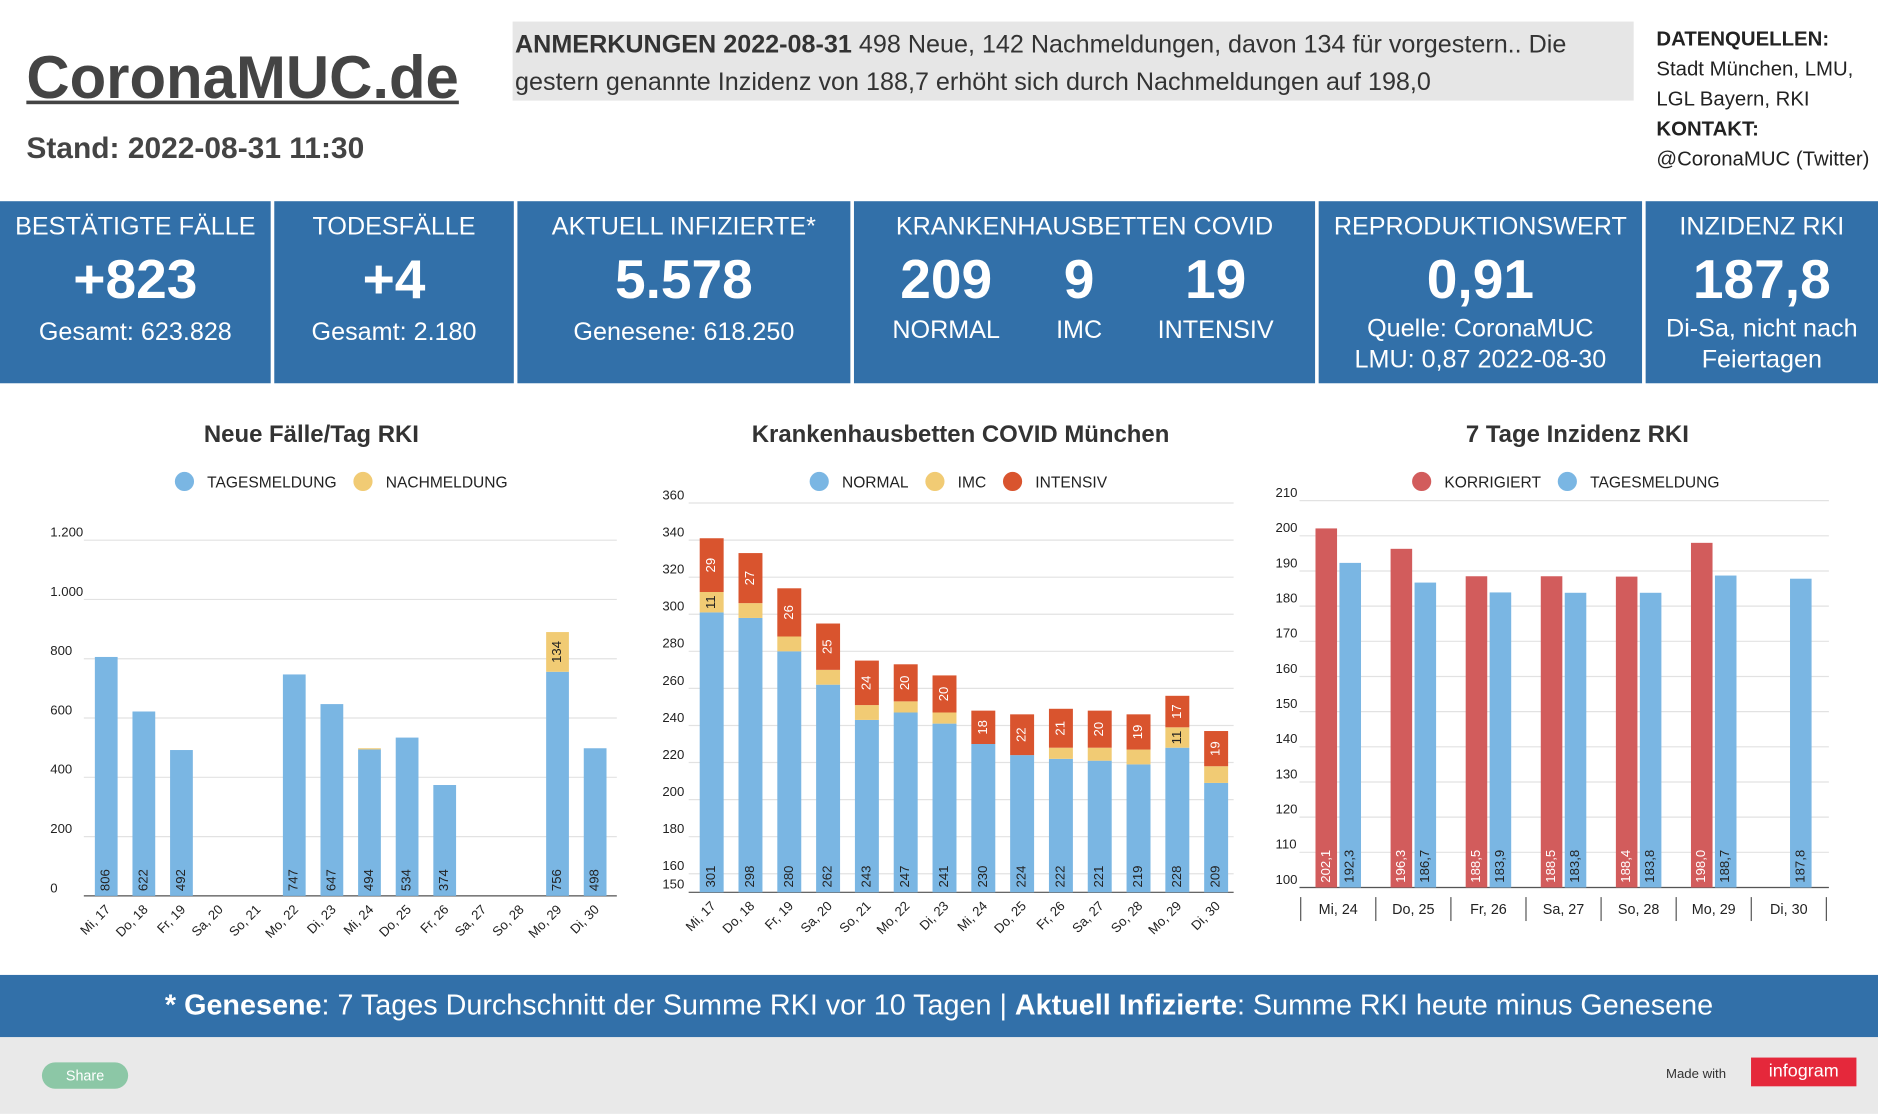 The width and height of the screenshot is (1878, 1114). Describe the element at coordinates (904, 877) in the screenshot. I see `data-label: 247` at that location.